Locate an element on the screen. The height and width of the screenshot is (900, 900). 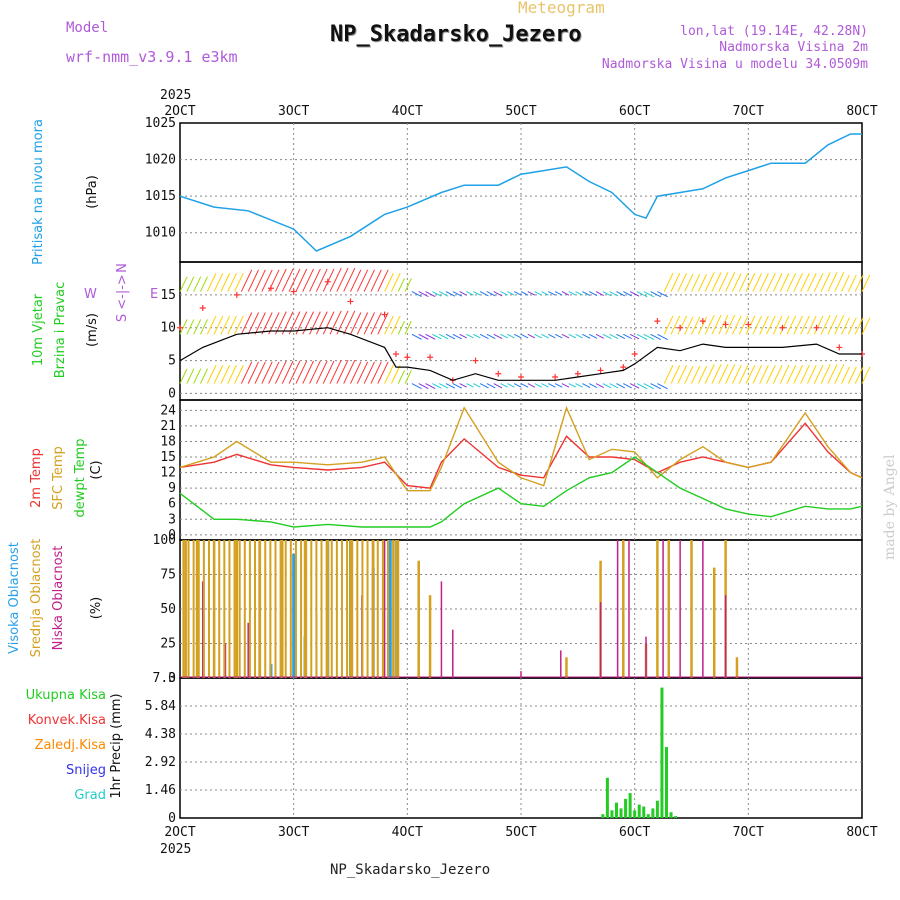
precip-legend-0: Ukupna Kisa is located at coordinates (66, 695).